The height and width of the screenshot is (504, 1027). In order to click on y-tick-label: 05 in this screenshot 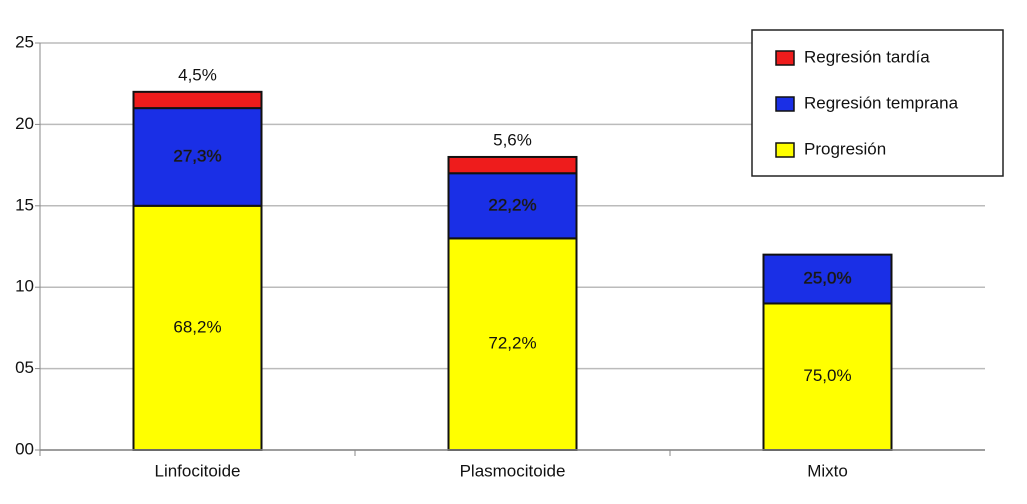, I will do `click(24, 367)`.